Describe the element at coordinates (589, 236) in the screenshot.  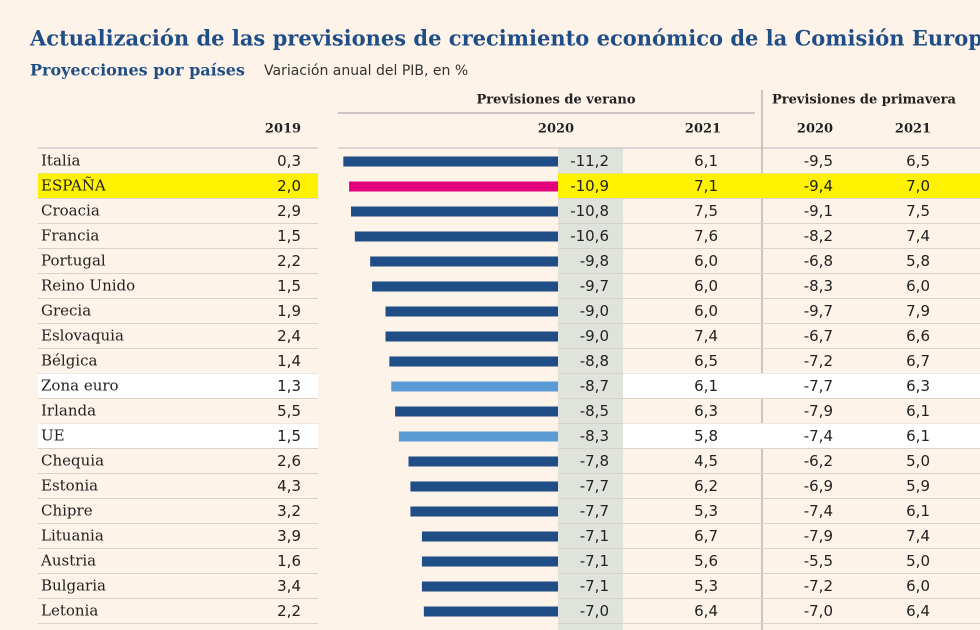
I see `value: -10,6` at that location.